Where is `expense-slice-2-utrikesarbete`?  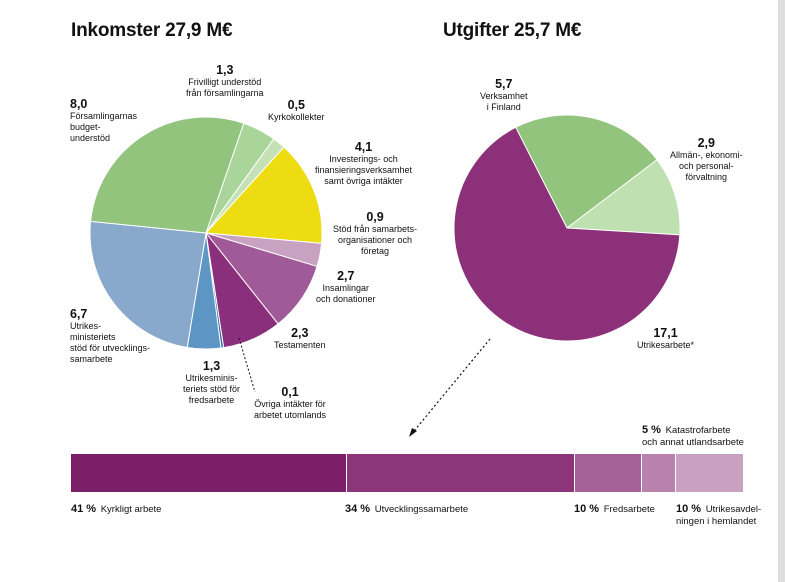
expense-slice-2-utrikesarbete is located at coordinates (567, 234).